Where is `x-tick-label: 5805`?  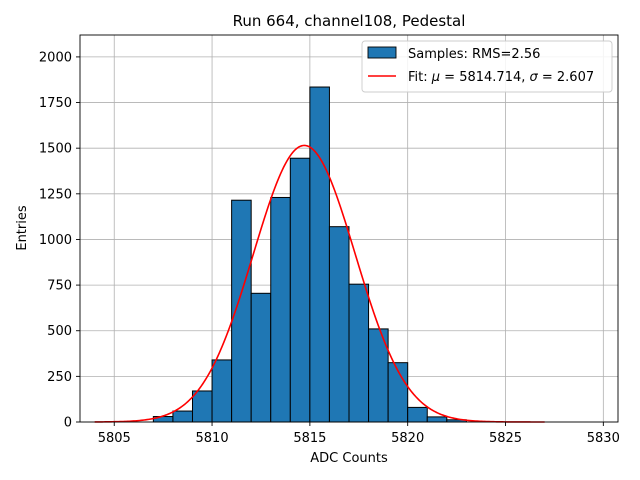 x-tick-label: 5805 is located at coordinates (114, 438).